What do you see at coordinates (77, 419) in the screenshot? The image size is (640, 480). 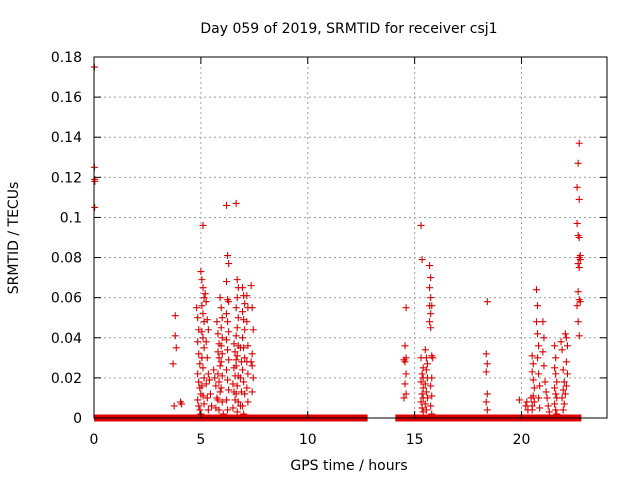 I see `y-tick-label: 0` at bounding box center [77, 419].